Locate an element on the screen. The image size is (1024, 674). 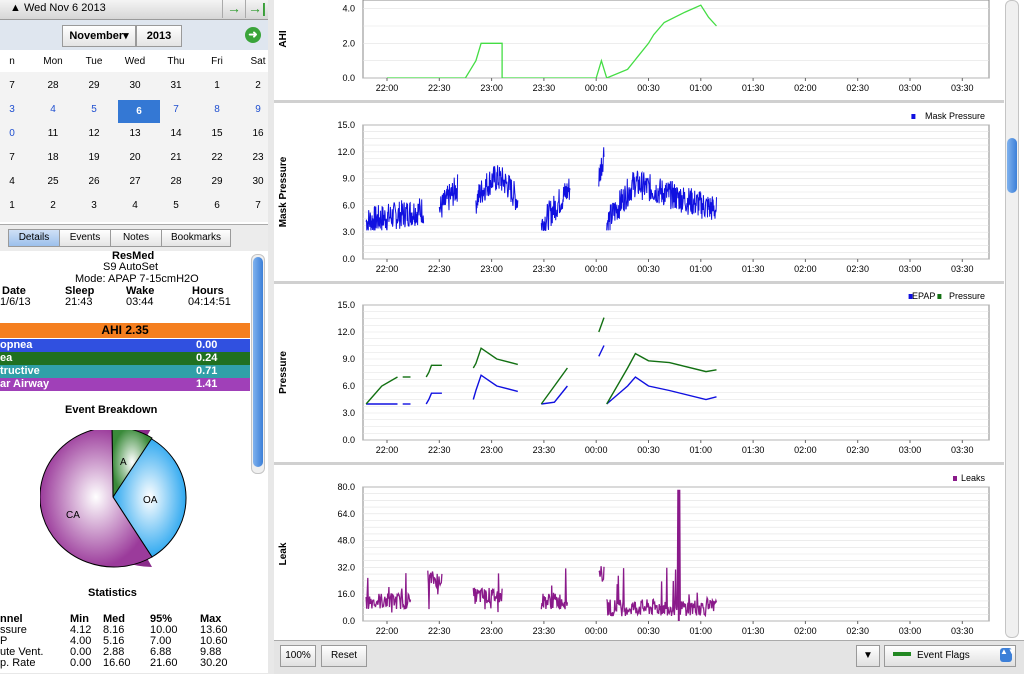
y-tick-label: 16.0 is located at coordinates (346, 594).